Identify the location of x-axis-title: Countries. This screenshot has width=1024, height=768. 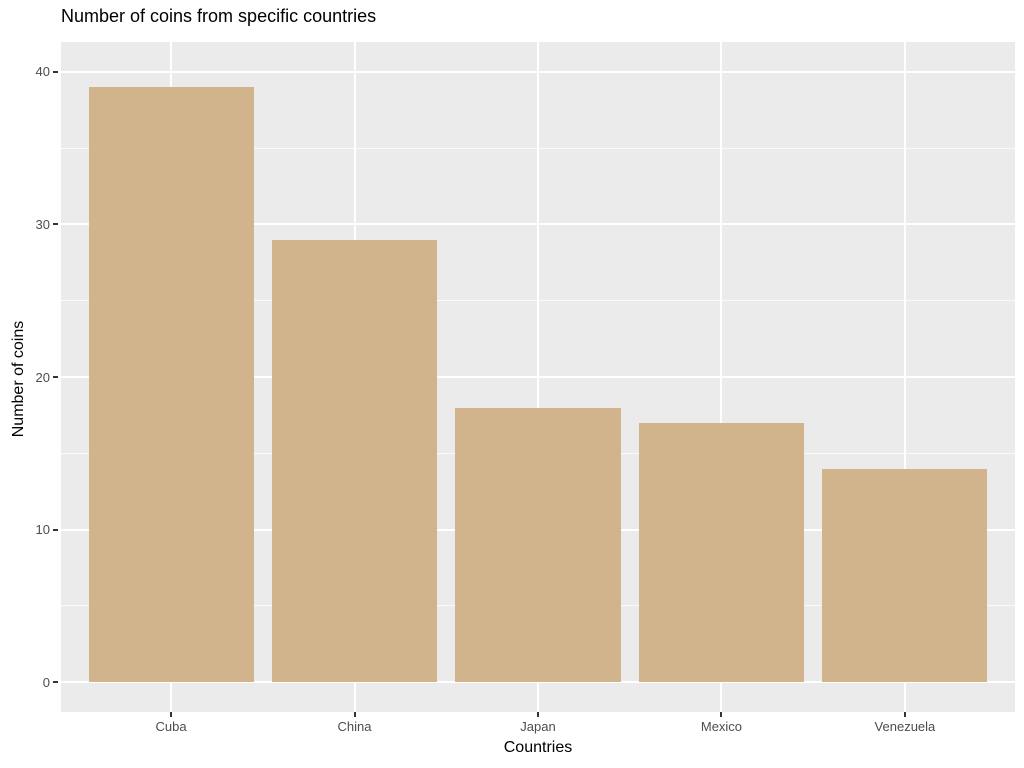
(538, 747).